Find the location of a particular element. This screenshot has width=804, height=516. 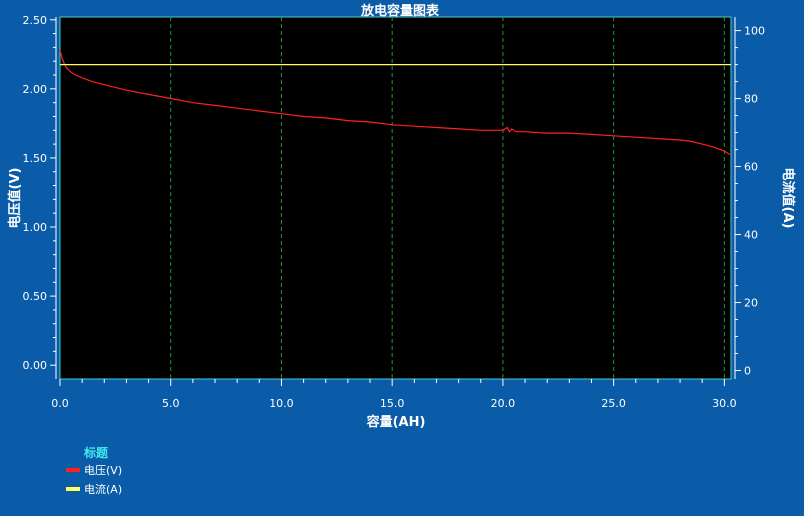

y-right-tick-label: 60 is located at coordinates (751, 167).